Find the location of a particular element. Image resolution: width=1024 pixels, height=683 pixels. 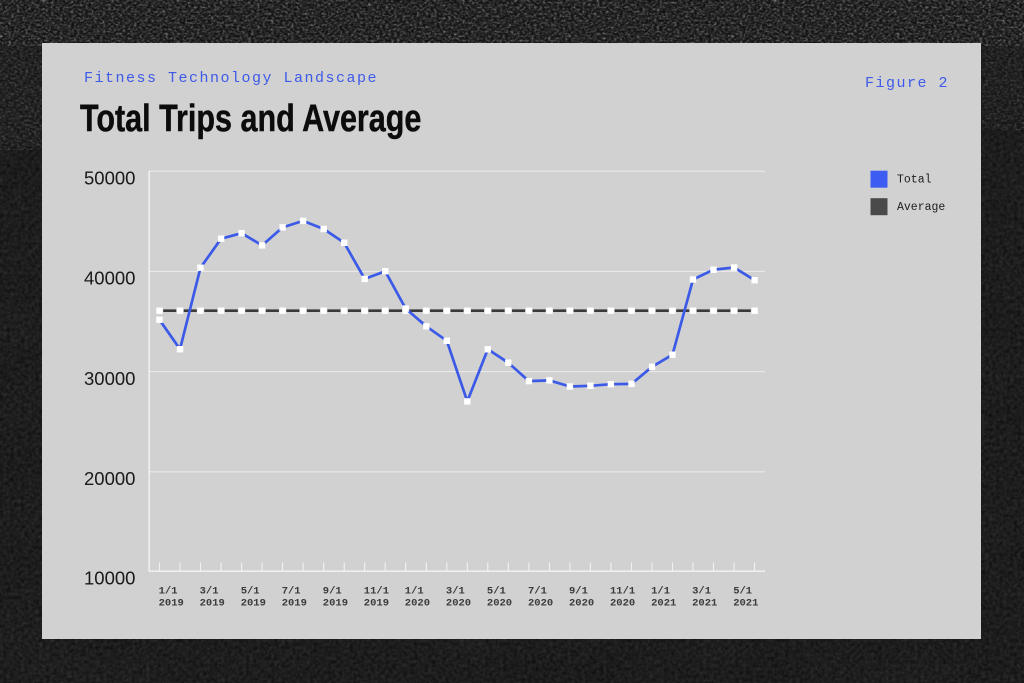

svg-text: 20000 is located at coordinates (109, 478).